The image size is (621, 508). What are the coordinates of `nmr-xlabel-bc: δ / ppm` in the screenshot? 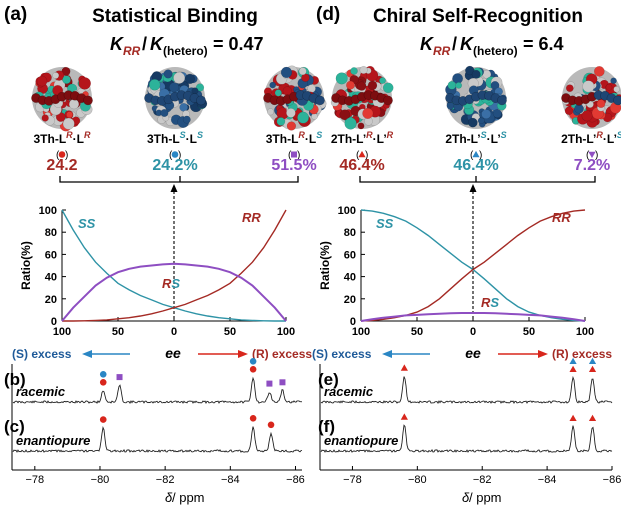 It's located at (185, 497).